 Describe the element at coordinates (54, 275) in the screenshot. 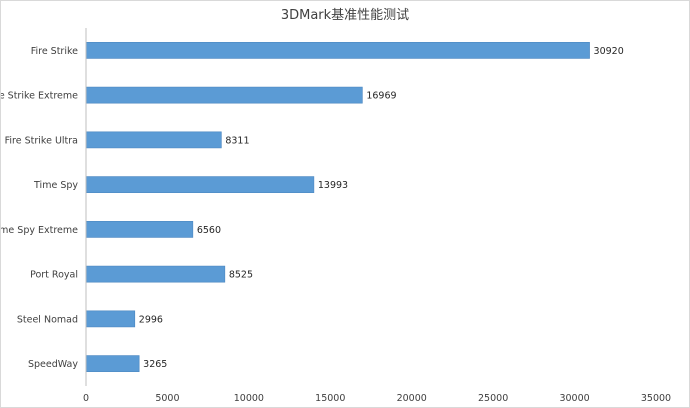

I see `category-label: Port Royal` at that location.